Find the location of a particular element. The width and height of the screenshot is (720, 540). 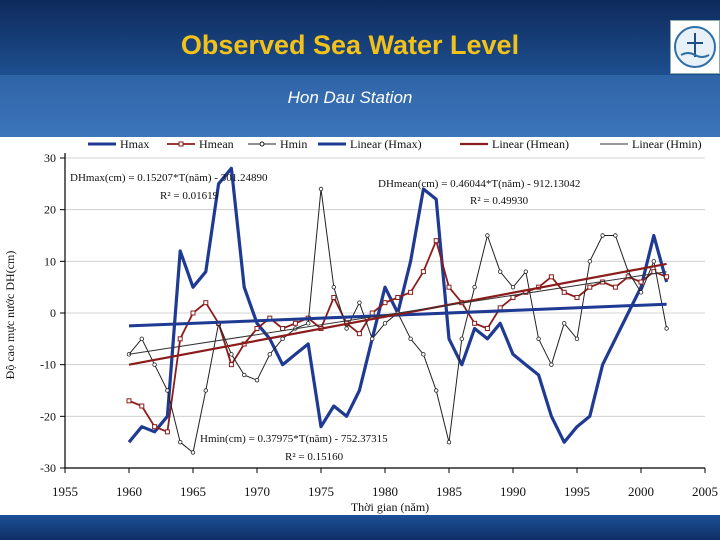

y-tick-label: 0 is located at coordinates (53, 313).